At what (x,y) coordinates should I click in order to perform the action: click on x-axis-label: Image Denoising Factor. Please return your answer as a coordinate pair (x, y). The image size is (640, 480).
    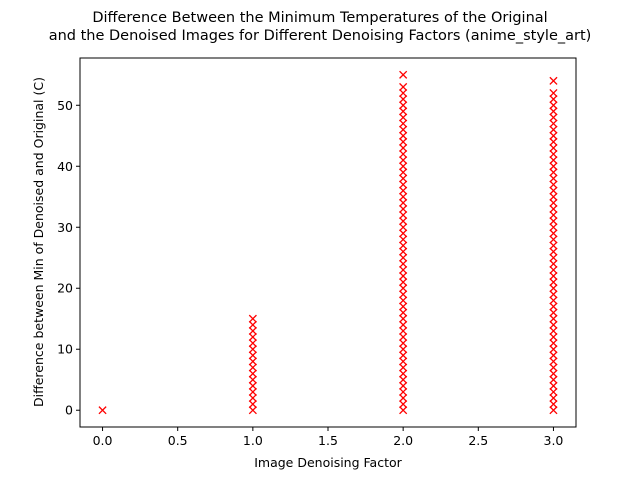
    Looking at the image, I should click on (328, 462).